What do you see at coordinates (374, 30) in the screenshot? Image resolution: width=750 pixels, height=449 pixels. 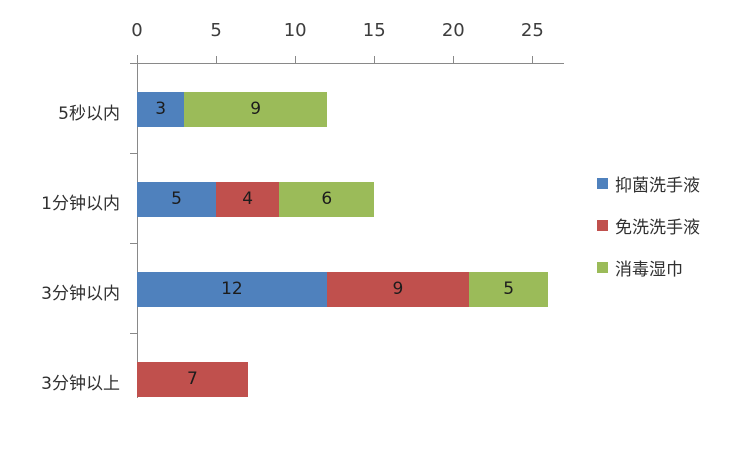 I see `value-axis-tick-label: 15` at bounding box center [374, 30].